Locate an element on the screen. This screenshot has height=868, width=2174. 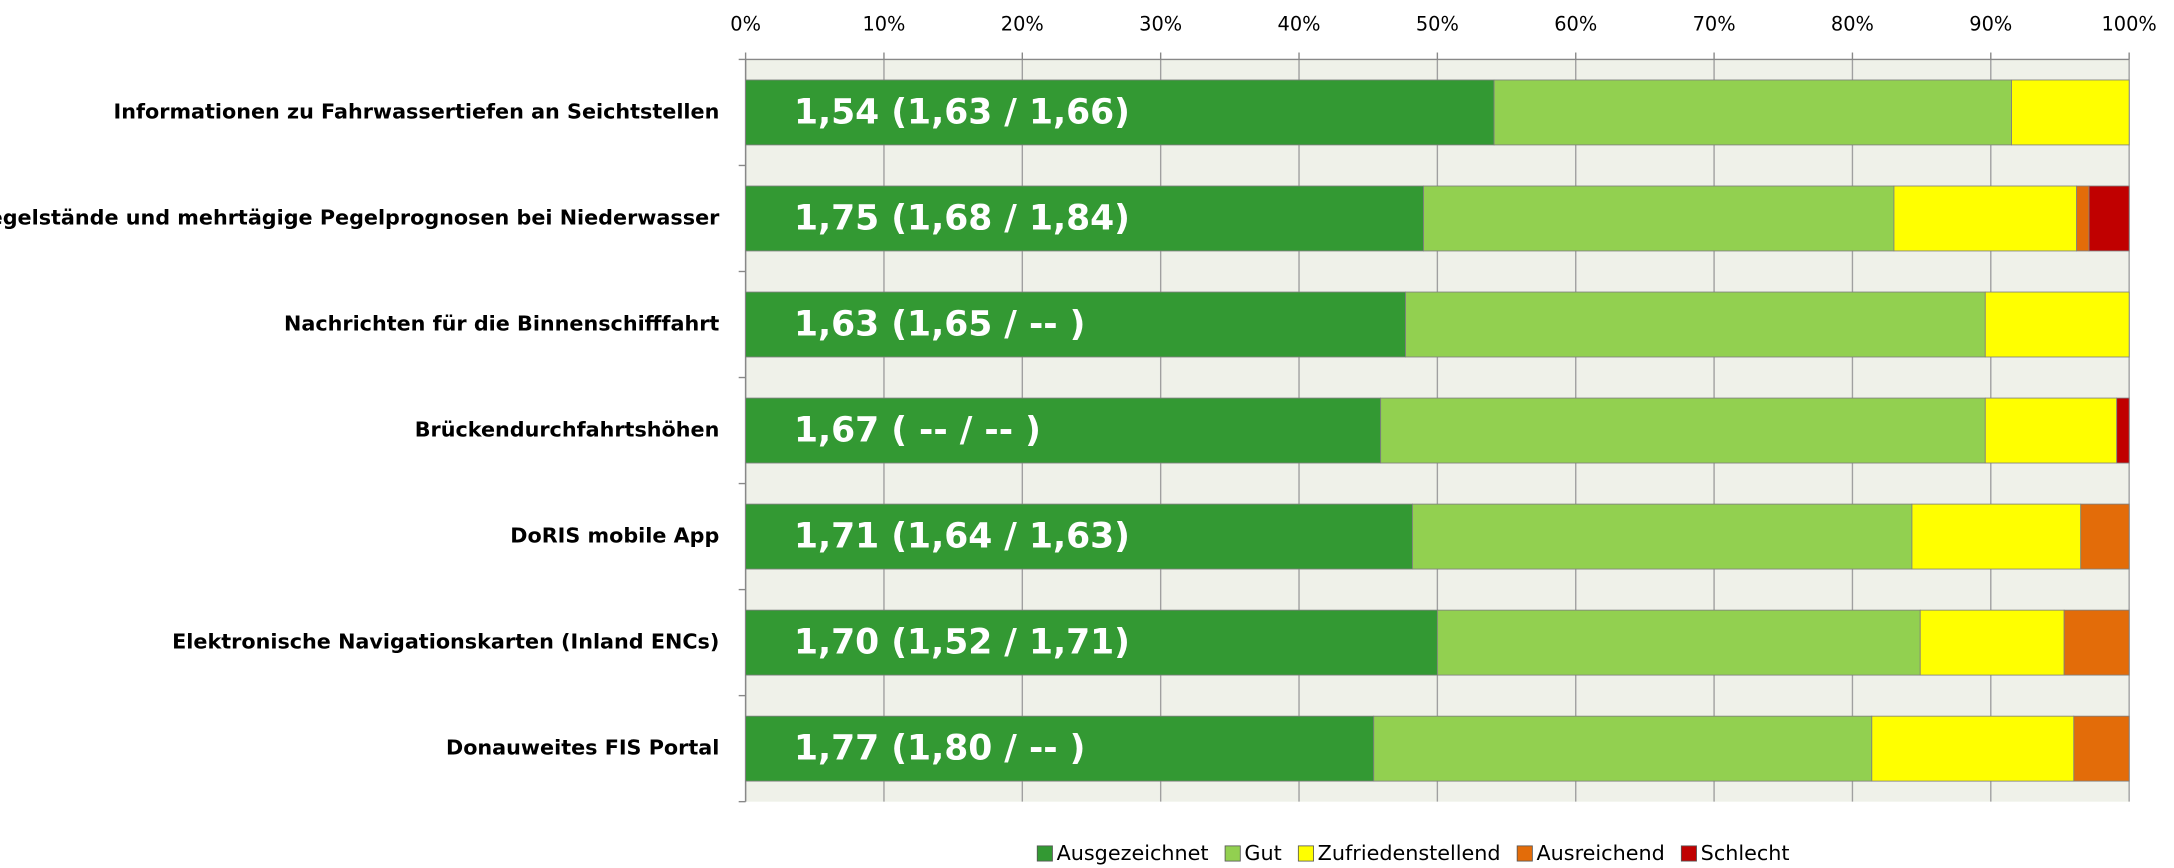
legend-label: Zufriedenstellend is located at coordinates (1409, 853).